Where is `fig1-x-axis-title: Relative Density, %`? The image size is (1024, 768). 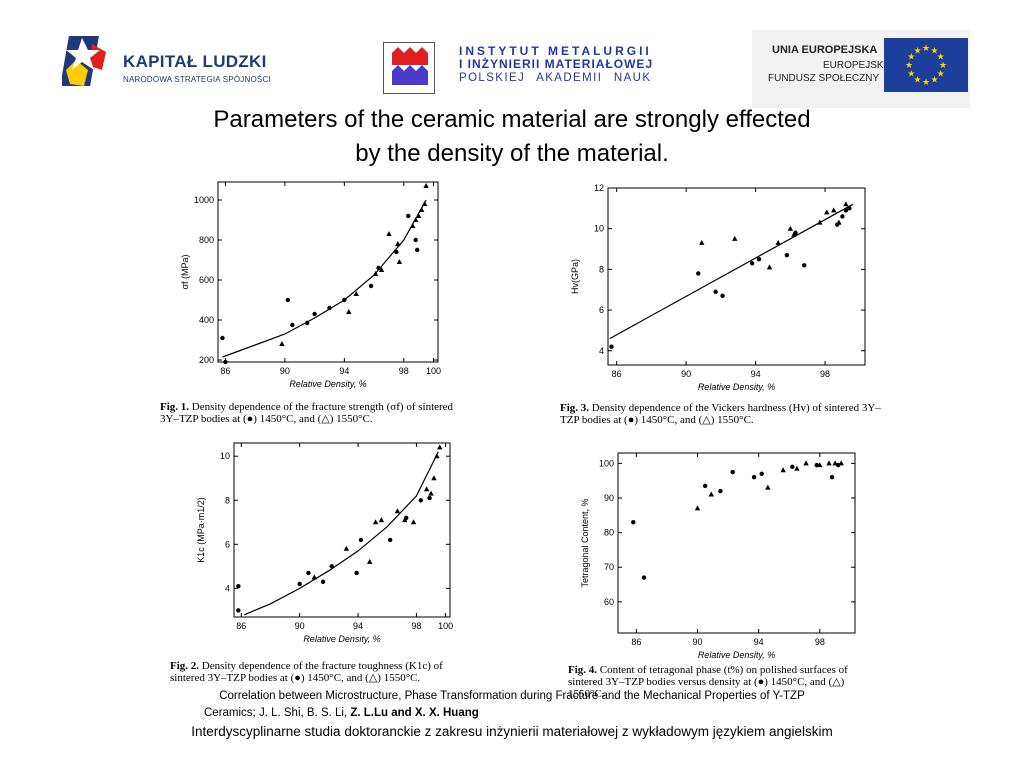
fig1-x-axis-title: Relative Density, % is located at coordinates (327, 384).